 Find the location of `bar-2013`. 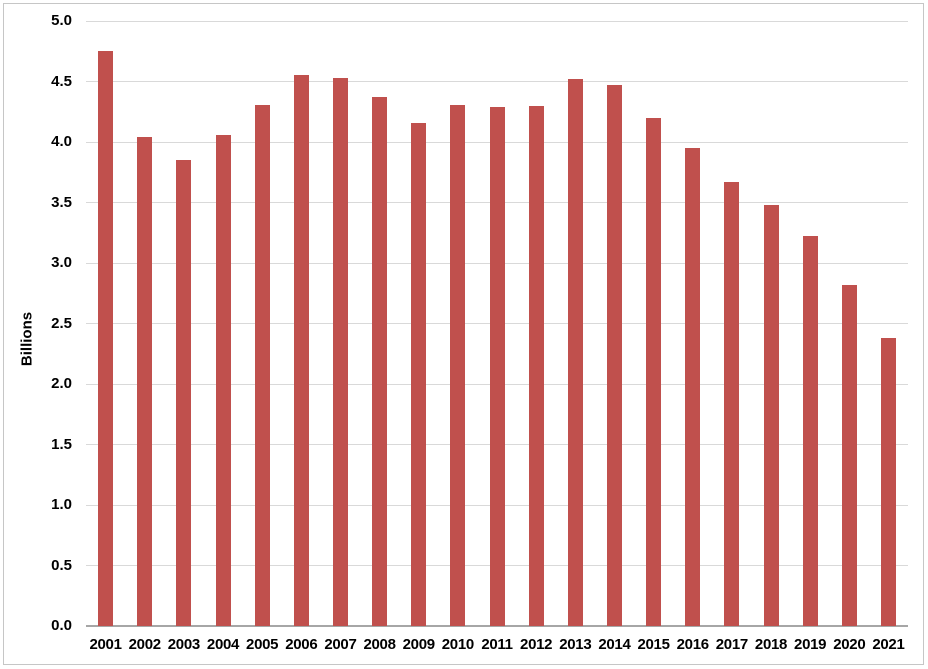

bar-2013 is located at coordinates (575, 352).